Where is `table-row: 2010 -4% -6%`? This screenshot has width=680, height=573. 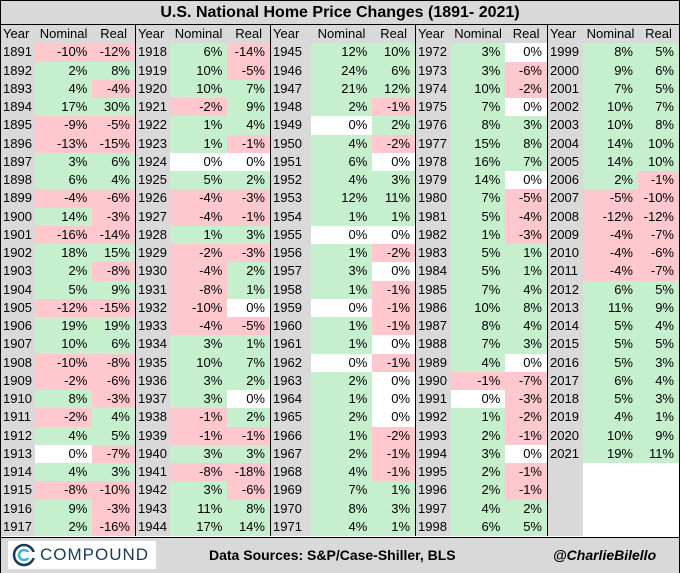 table-row: 2010 -4% -6% is located at coordinates (613, 253).